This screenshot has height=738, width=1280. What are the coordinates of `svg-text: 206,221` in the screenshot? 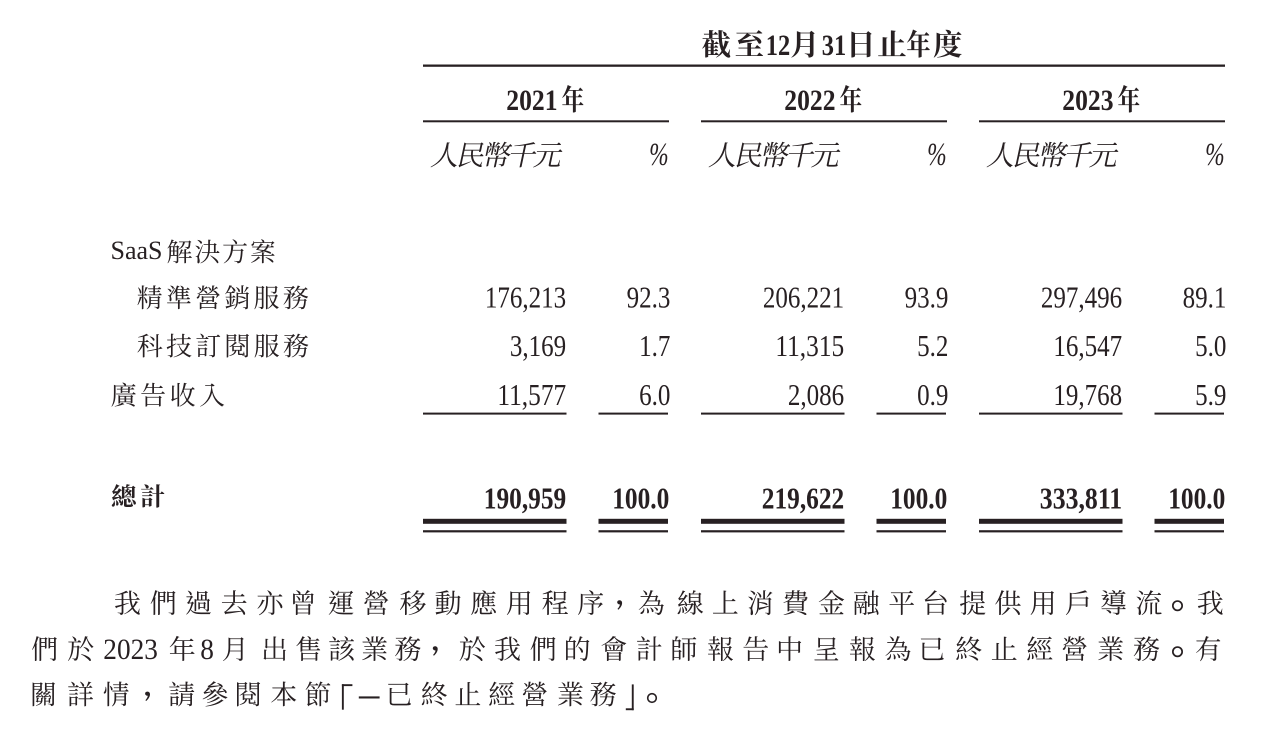 It's located at (803, 298).